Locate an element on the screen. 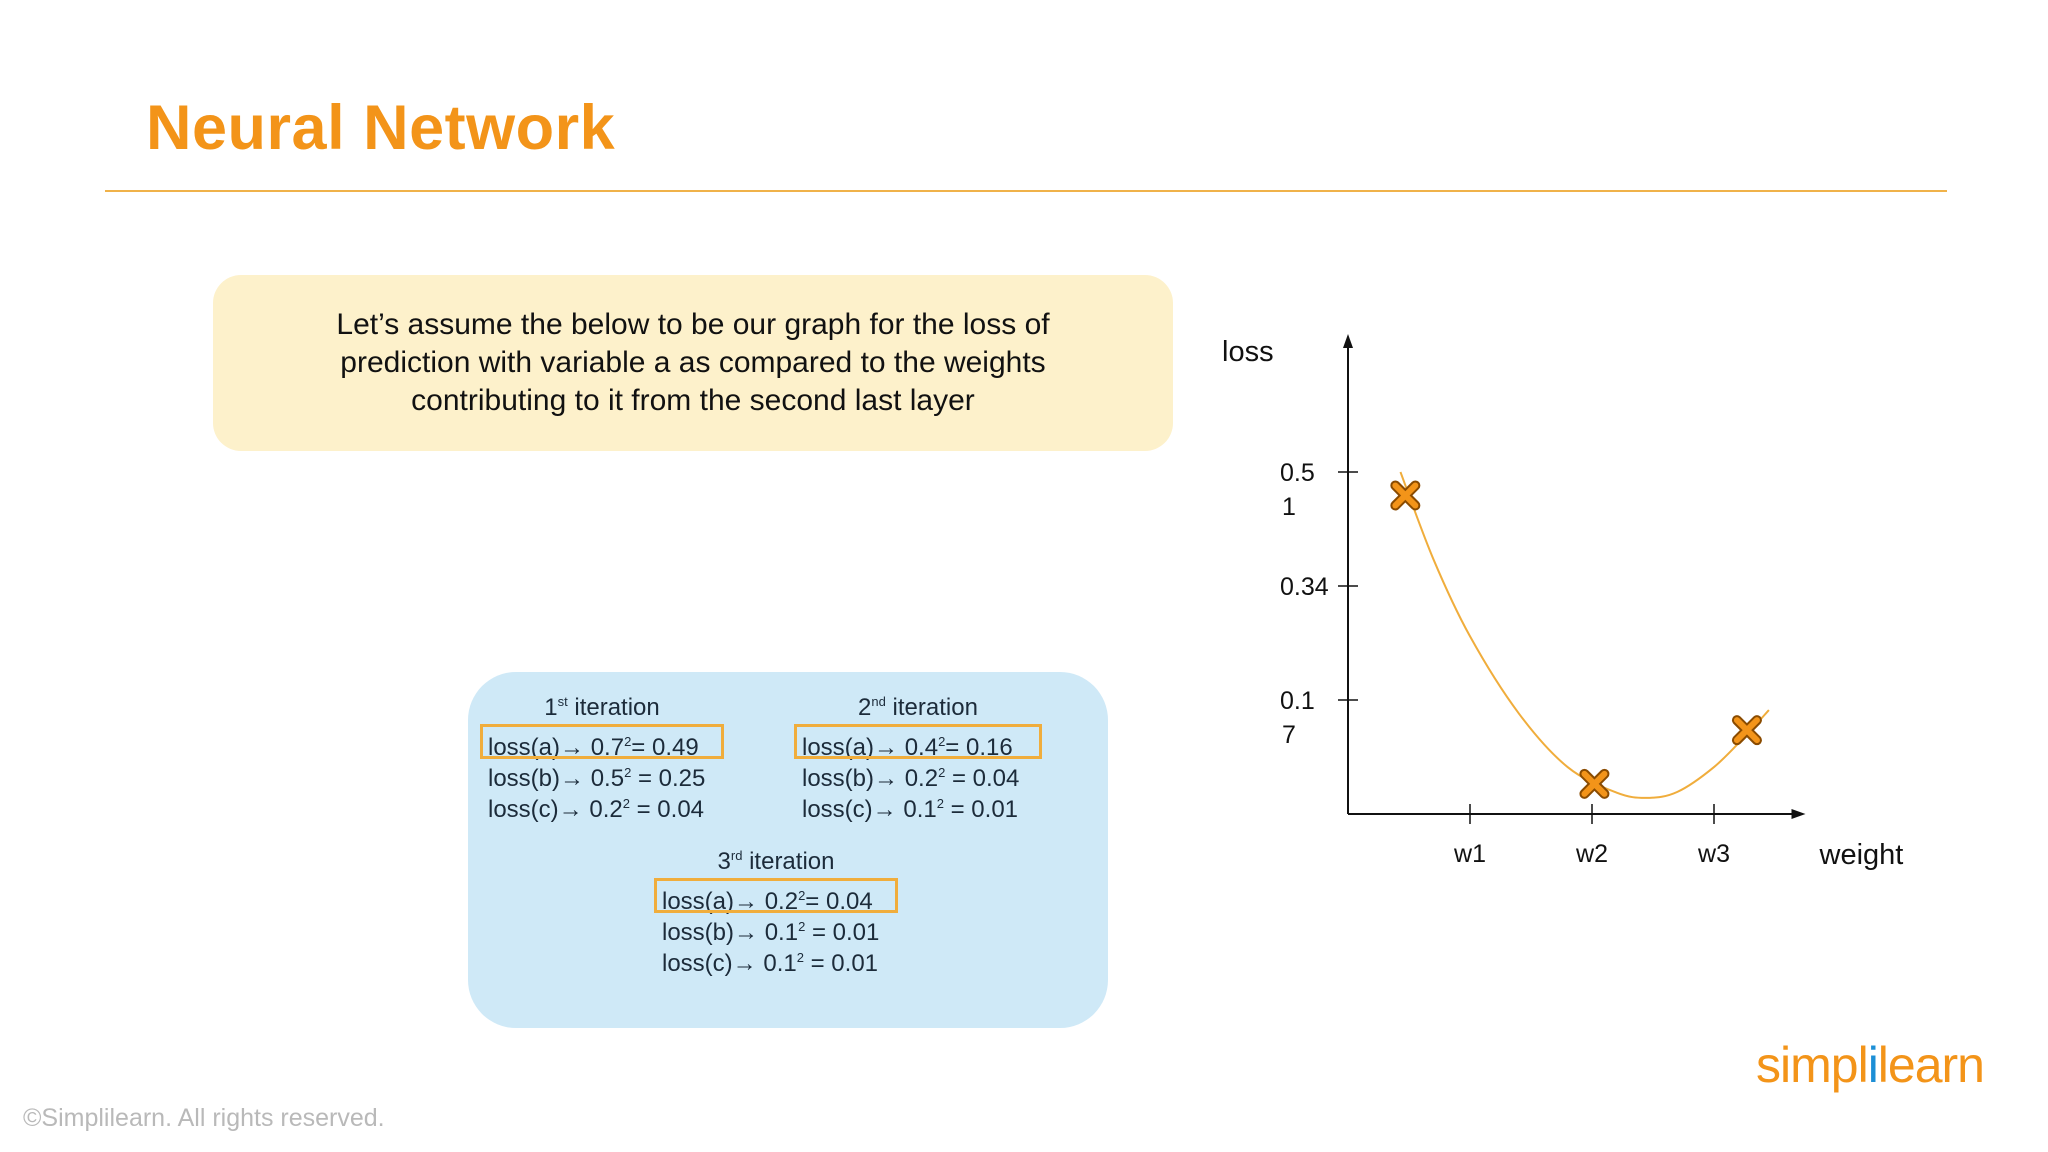 Image resolution: width=2048 pixels, height=1152 pixels. loss-row-highlighted: loss(a)→ 0.22= 0.04 is located at coordinates (776, 896).